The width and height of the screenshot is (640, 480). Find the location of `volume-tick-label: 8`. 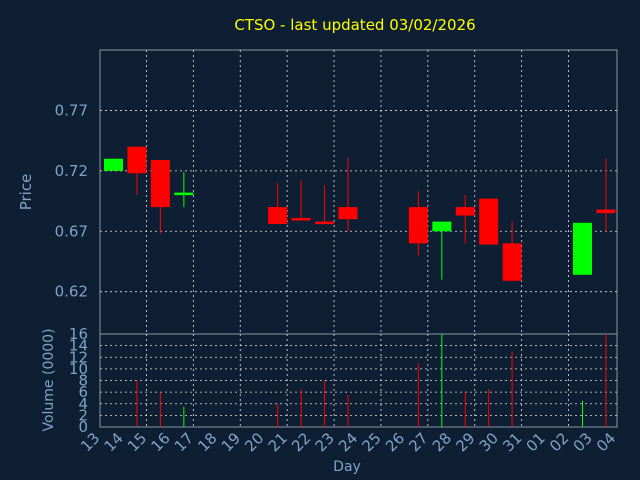

volume-tick-label: 8 is located at coordinates (83, 381).